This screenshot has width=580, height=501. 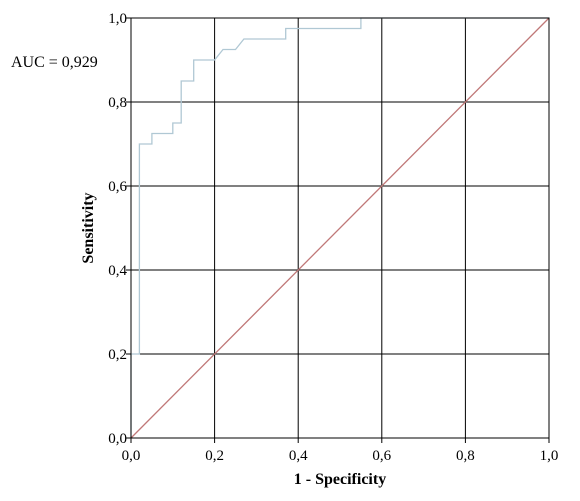 What do you see at coordinates (298, 456) in the screenshot?
I see `x-tick-label: 0,4` at bounding box center [298, 456].